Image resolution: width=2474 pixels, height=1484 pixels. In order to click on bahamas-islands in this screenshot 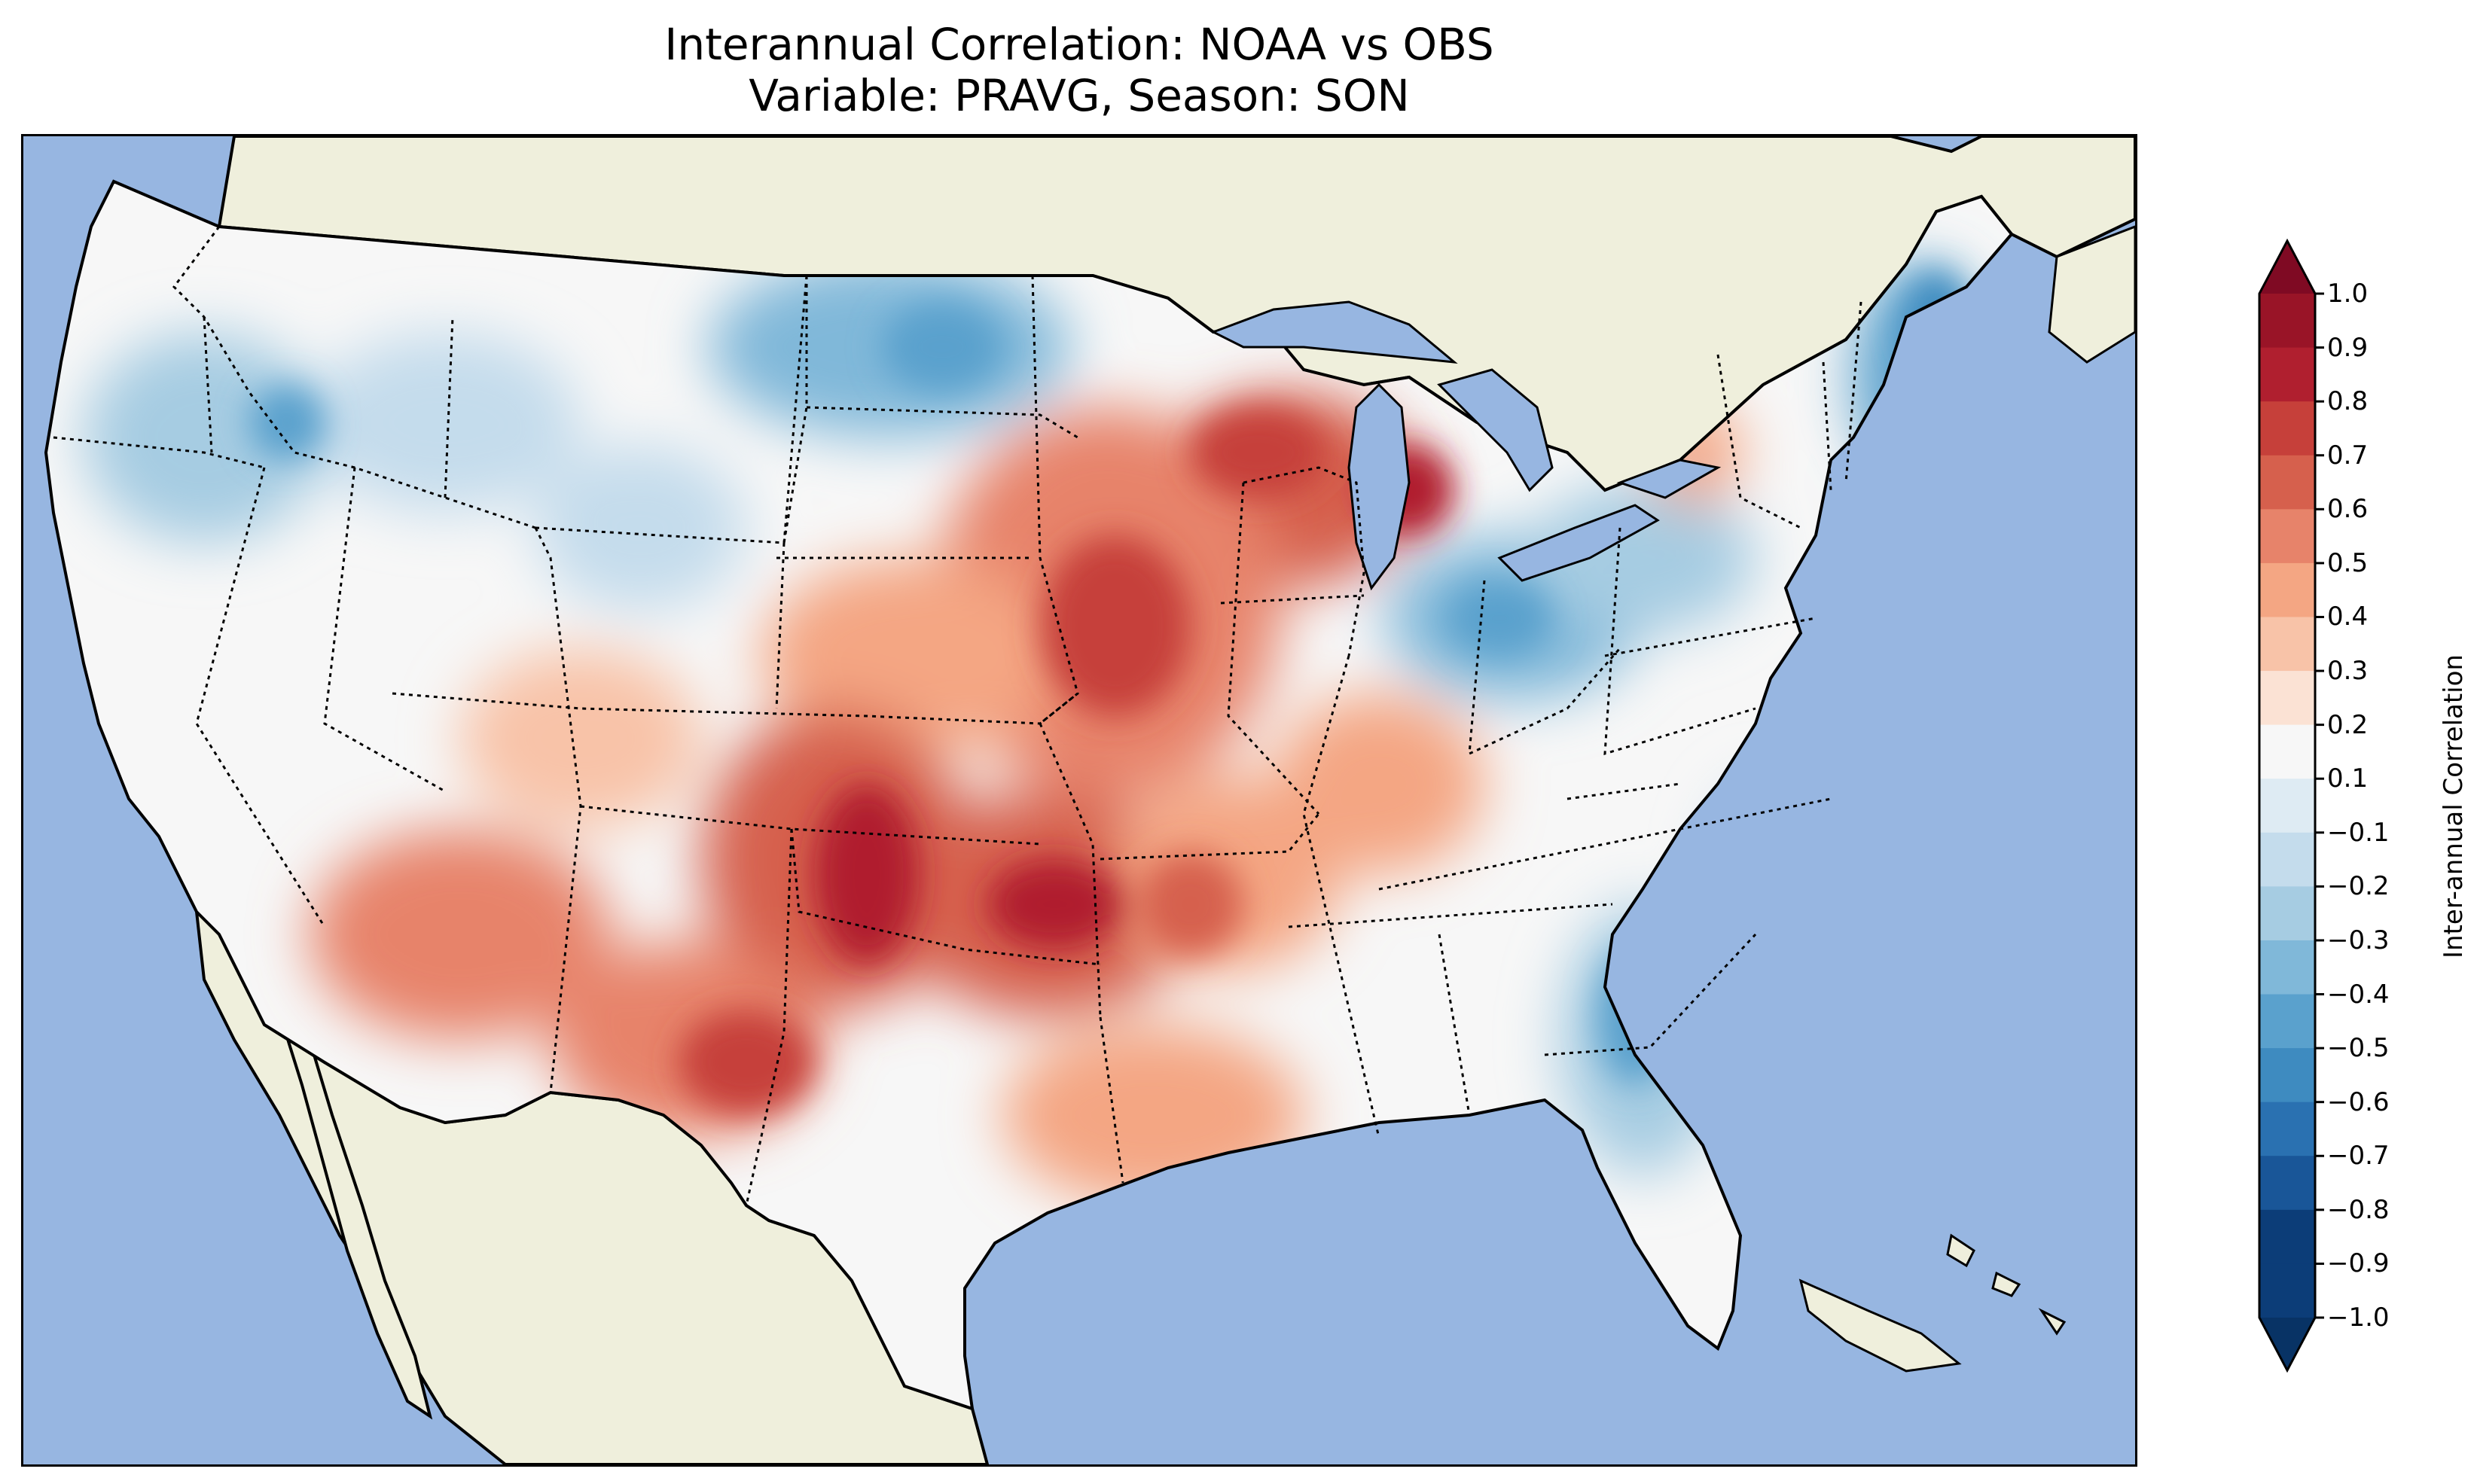, I will do `click(2007, 1284)`.